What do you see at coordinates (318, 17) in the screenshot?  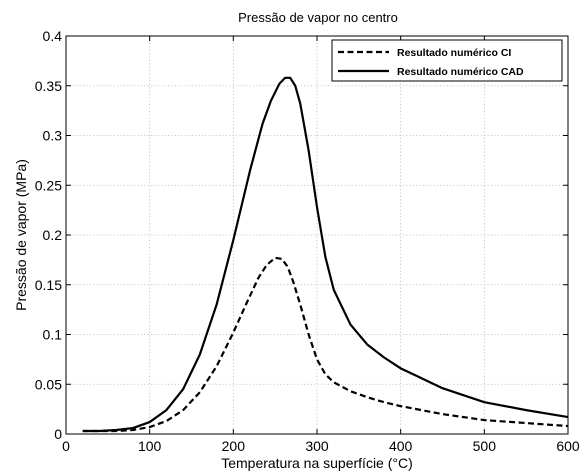 I see `chart-title: Pressão de vapor no centro` at bounding box center [318, 17].